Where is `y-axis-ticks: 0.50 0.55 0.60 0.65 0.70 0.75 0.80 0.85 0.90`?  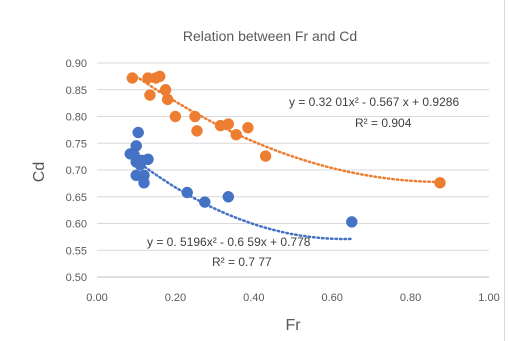
y-axis-ticks: 0.50 0.55 0.60 0.65 0.70 0.75 0.80 0.85 0.90 is located at coordinates (76, 171).